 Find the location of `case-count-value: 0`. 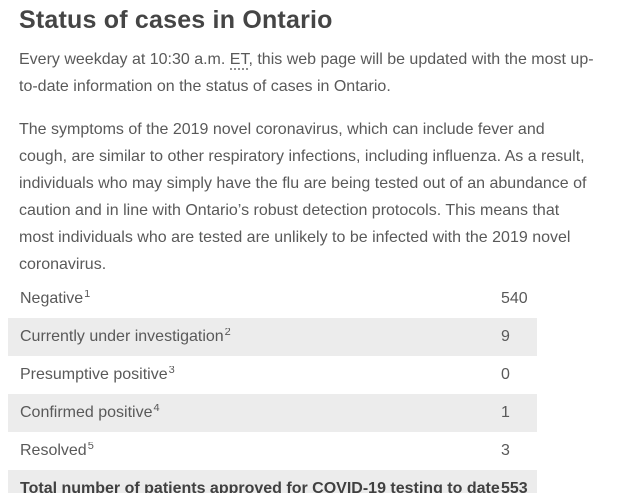

case-count-value: 0 is located at coordinates (505, 374).